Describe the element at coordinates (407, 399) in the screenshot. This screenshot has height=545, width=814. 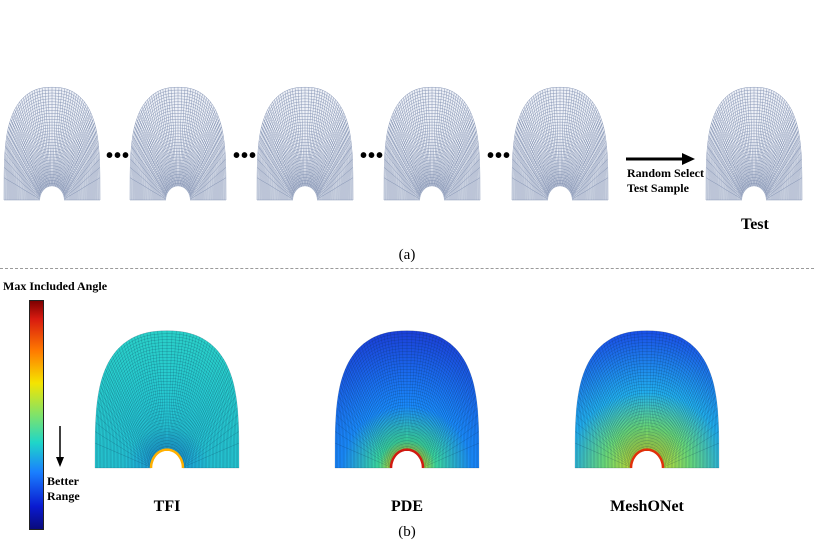
I see `pde-mesh` at that location.